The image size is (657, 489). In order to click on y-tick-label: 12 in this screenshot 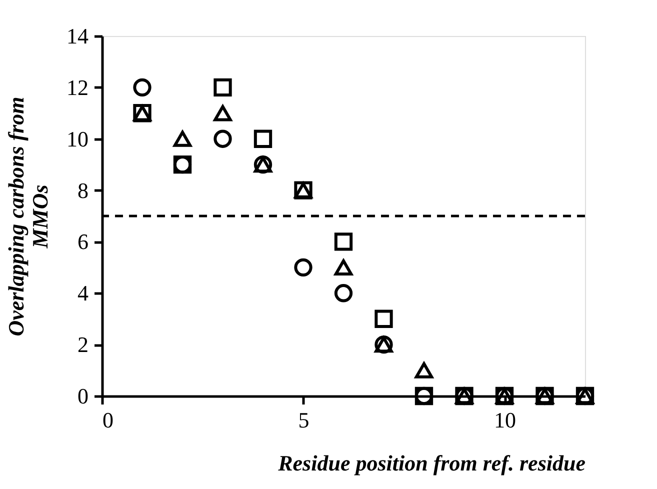, I will do `click(77, 87)`.